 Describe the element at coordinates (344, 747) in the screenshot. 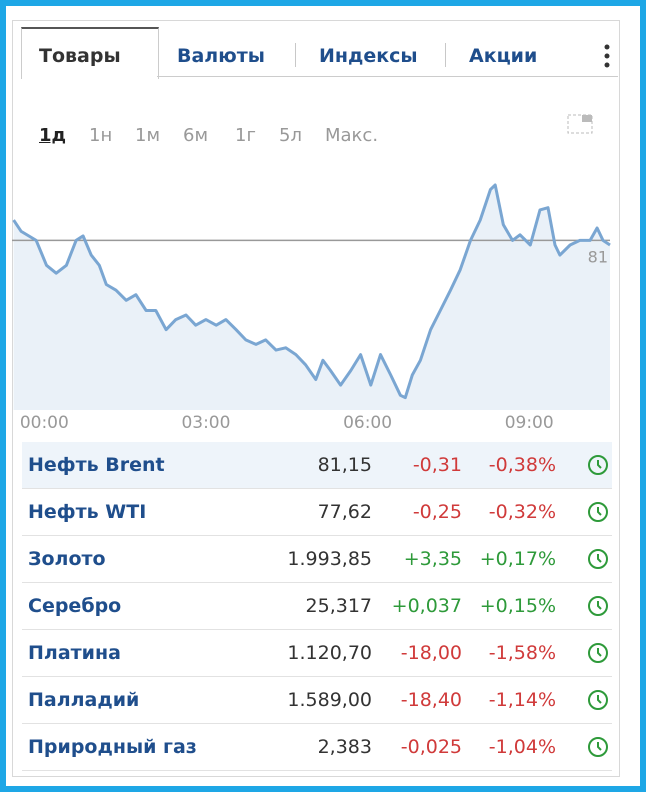

I see `price: 2,383` at that location.